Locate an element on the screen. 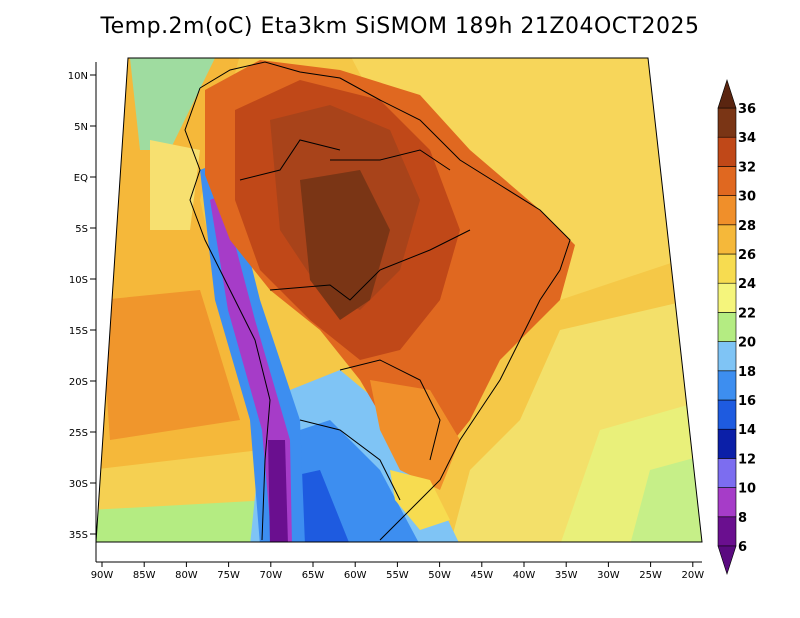 This screenshot has height=618, width=800. colorbar-label: 20 is located at coordinates (747, 343).